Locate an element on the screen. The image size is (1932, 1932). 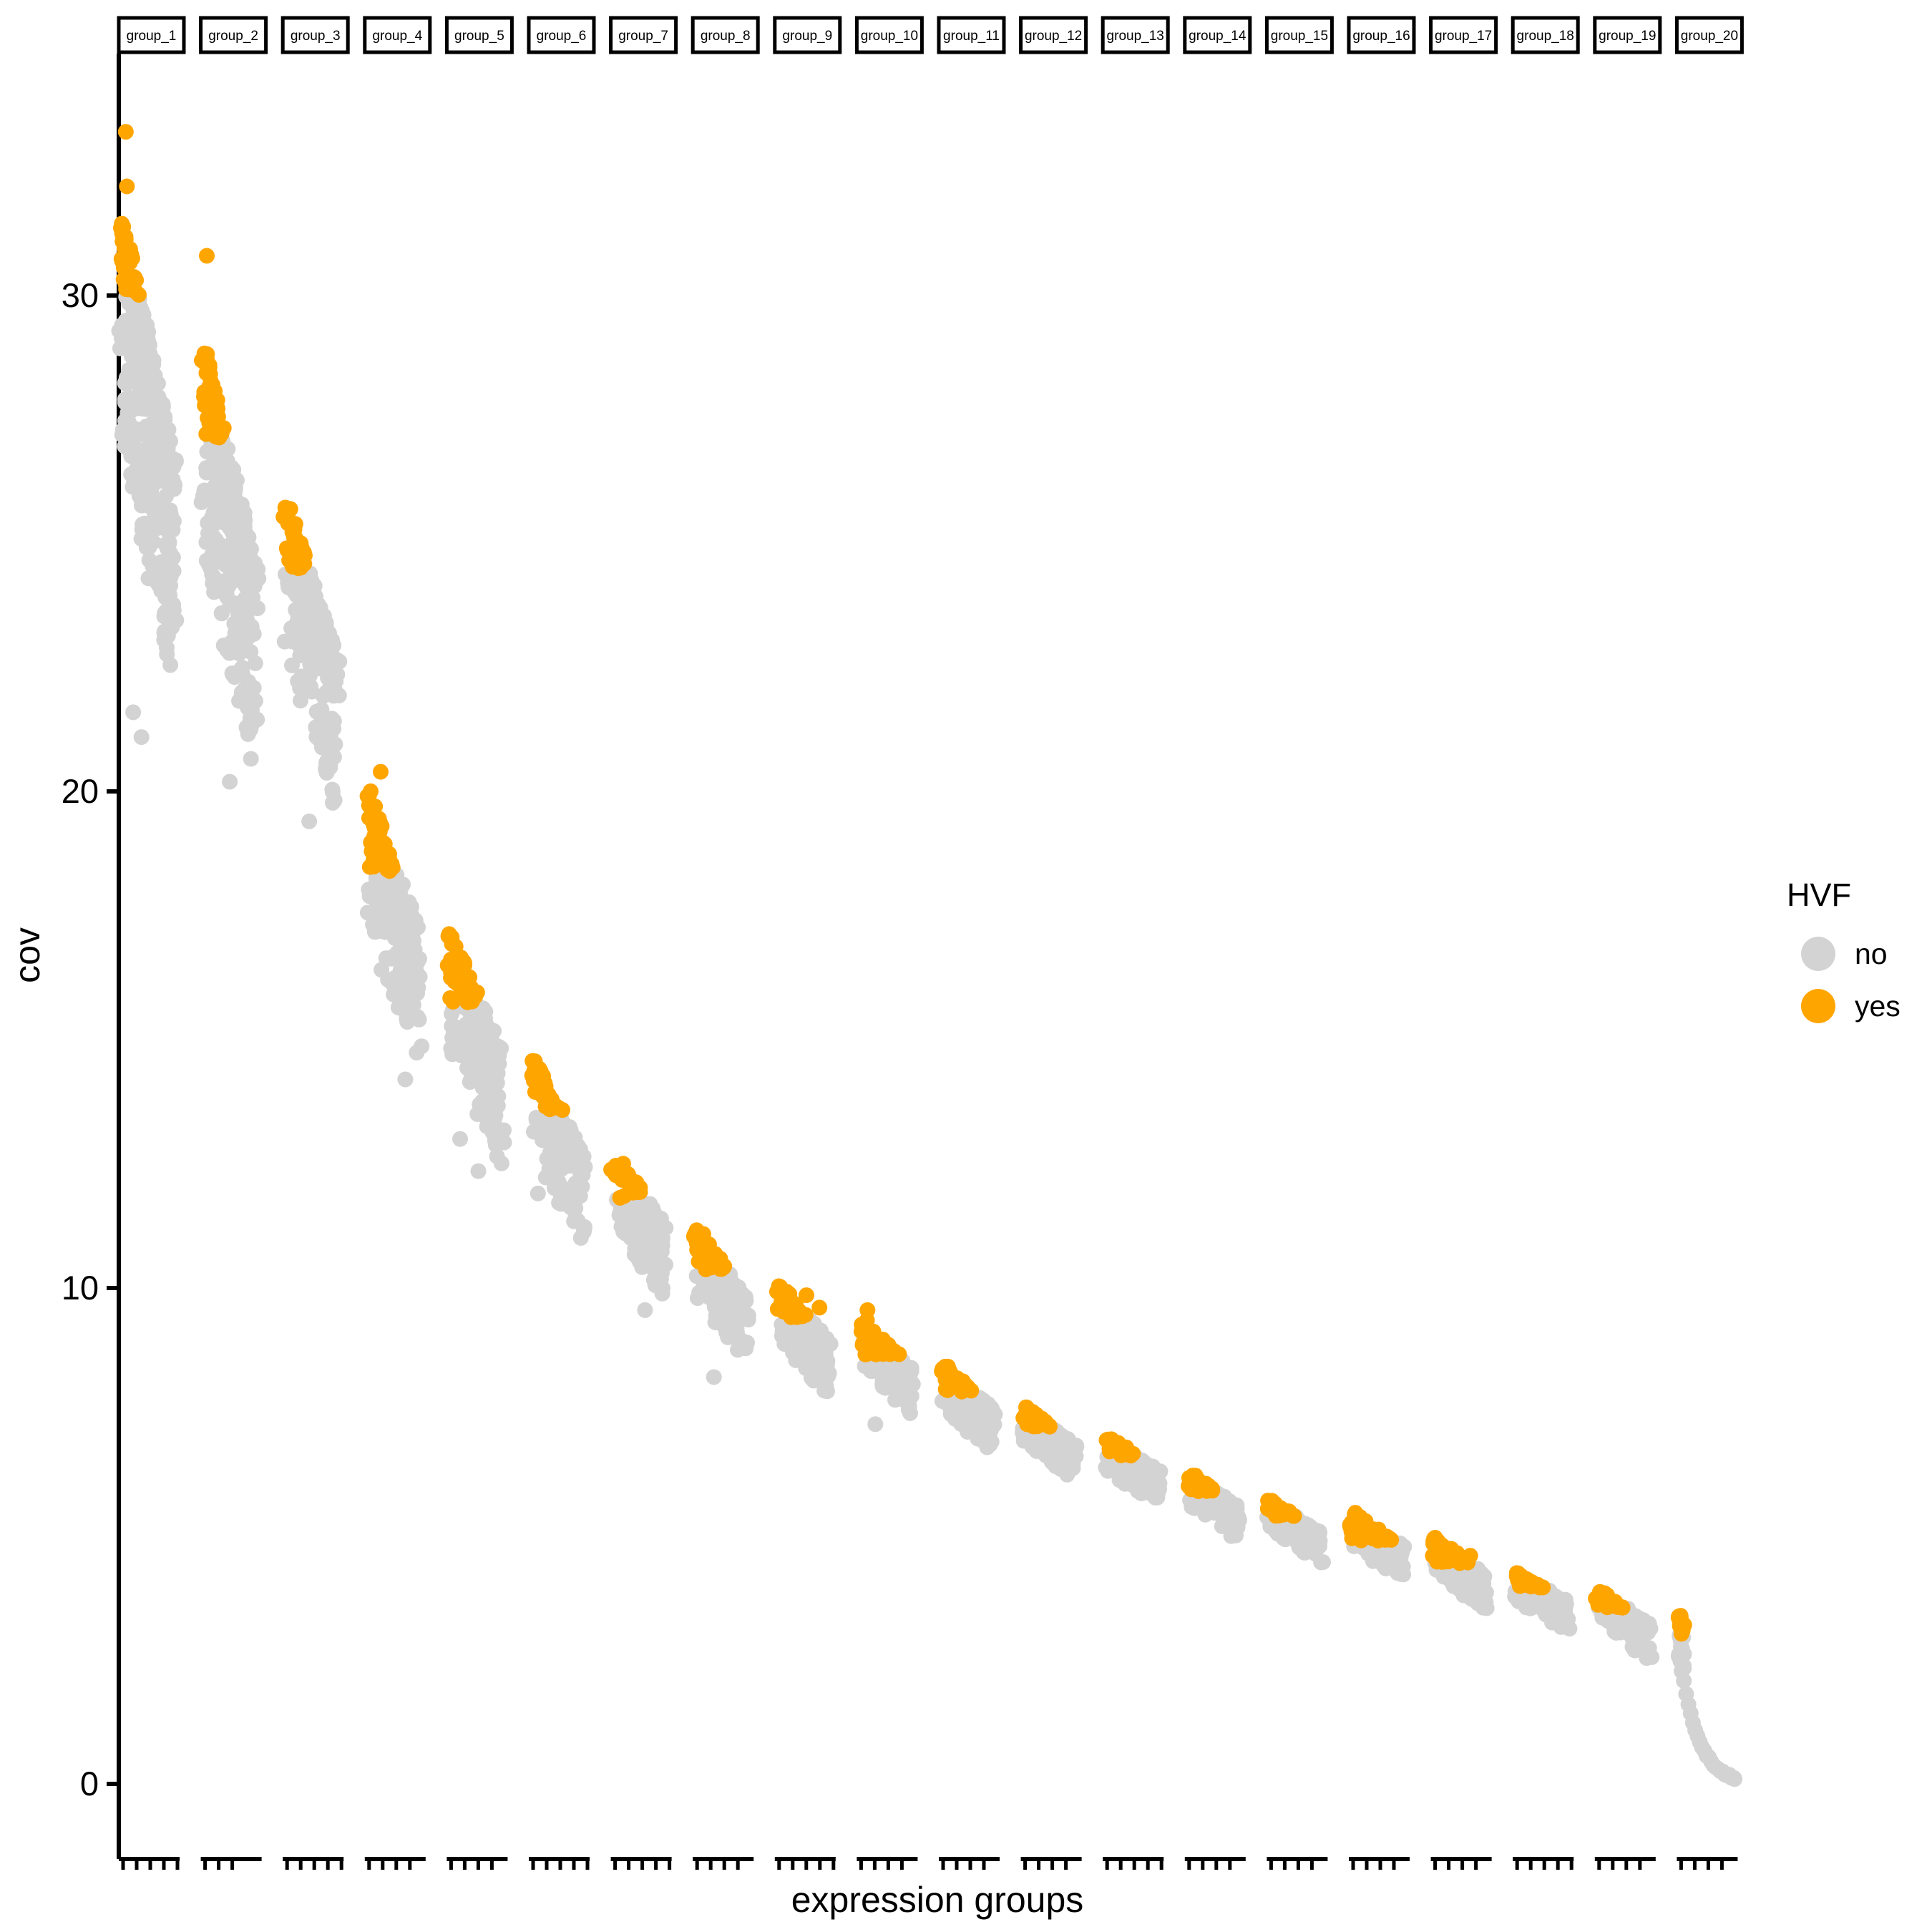
x-axis-title: expression groups is located at coordinates (937, 1900).